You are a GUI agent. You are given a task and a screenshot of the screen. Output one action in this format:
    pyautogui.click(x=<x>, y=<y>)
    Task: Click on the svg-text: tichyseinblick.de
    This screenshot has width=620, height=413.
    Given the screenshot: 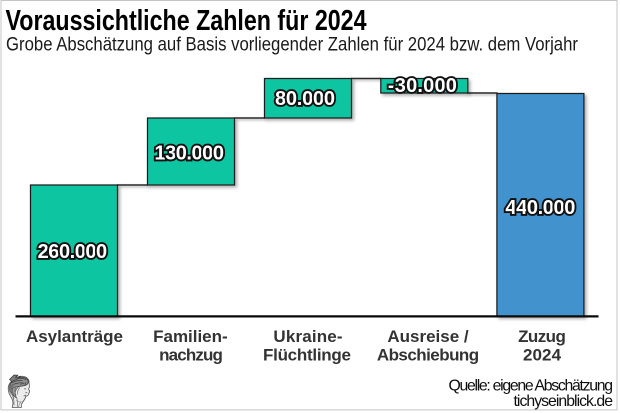 What is the action you would take?
    pyautogui.click(x=564, y=401)
    